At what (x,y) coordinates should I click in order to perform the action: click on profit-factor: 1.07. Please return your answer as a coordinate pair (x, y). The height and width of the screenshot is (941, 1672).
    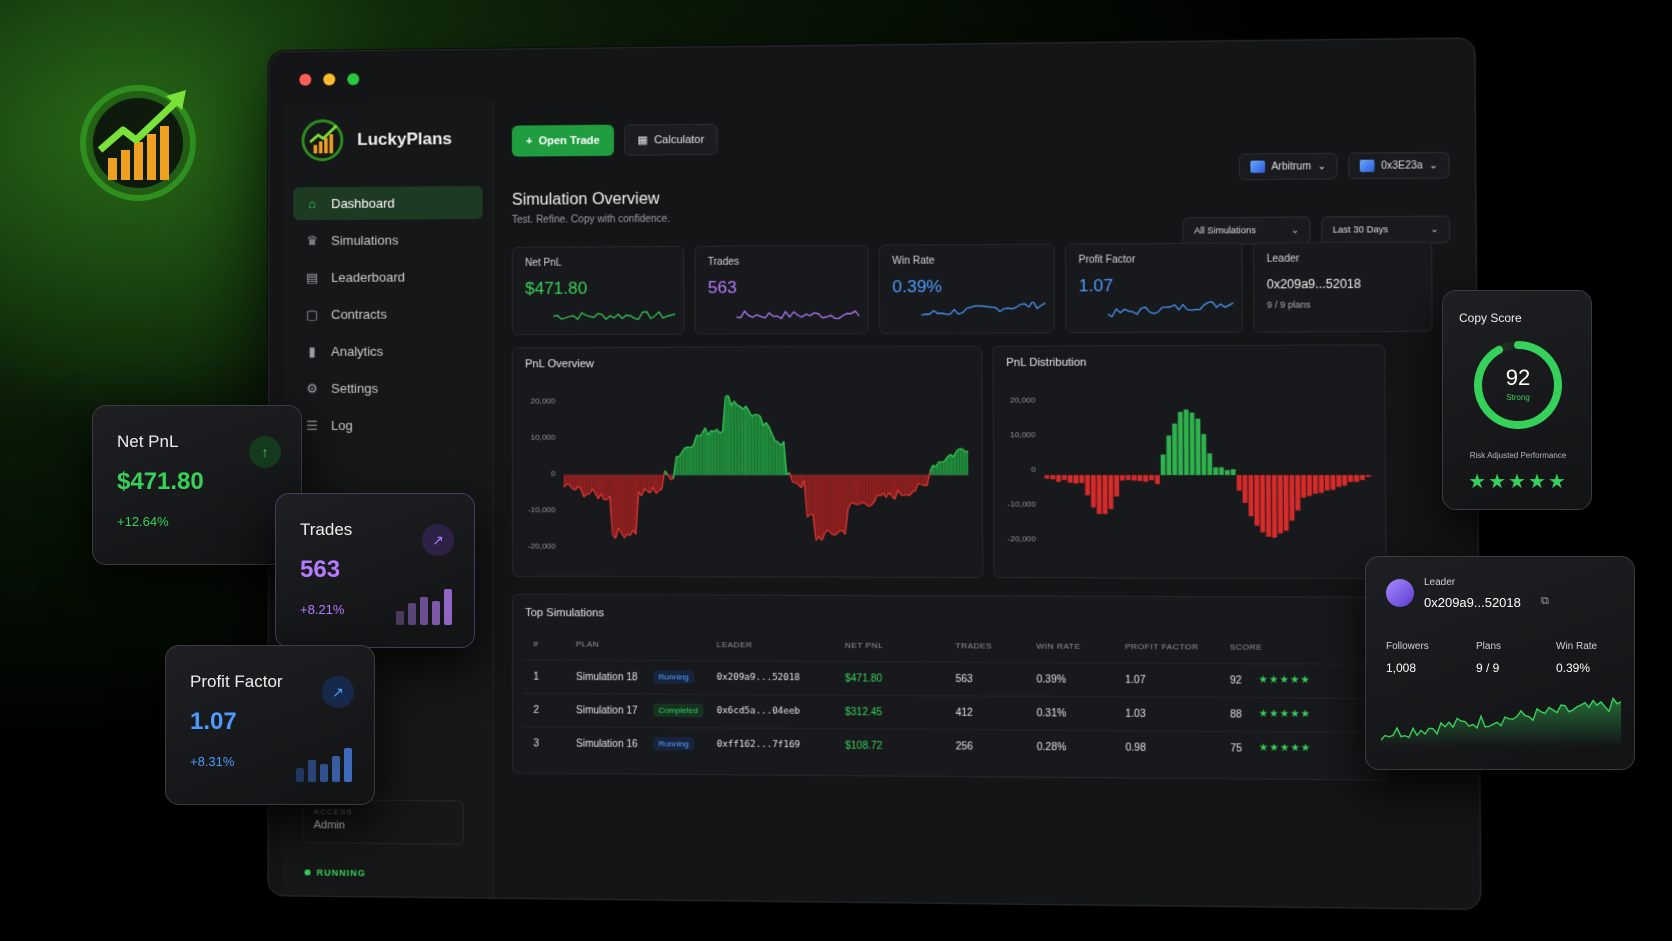
    Looking at the image, I should click on (1135, 680).